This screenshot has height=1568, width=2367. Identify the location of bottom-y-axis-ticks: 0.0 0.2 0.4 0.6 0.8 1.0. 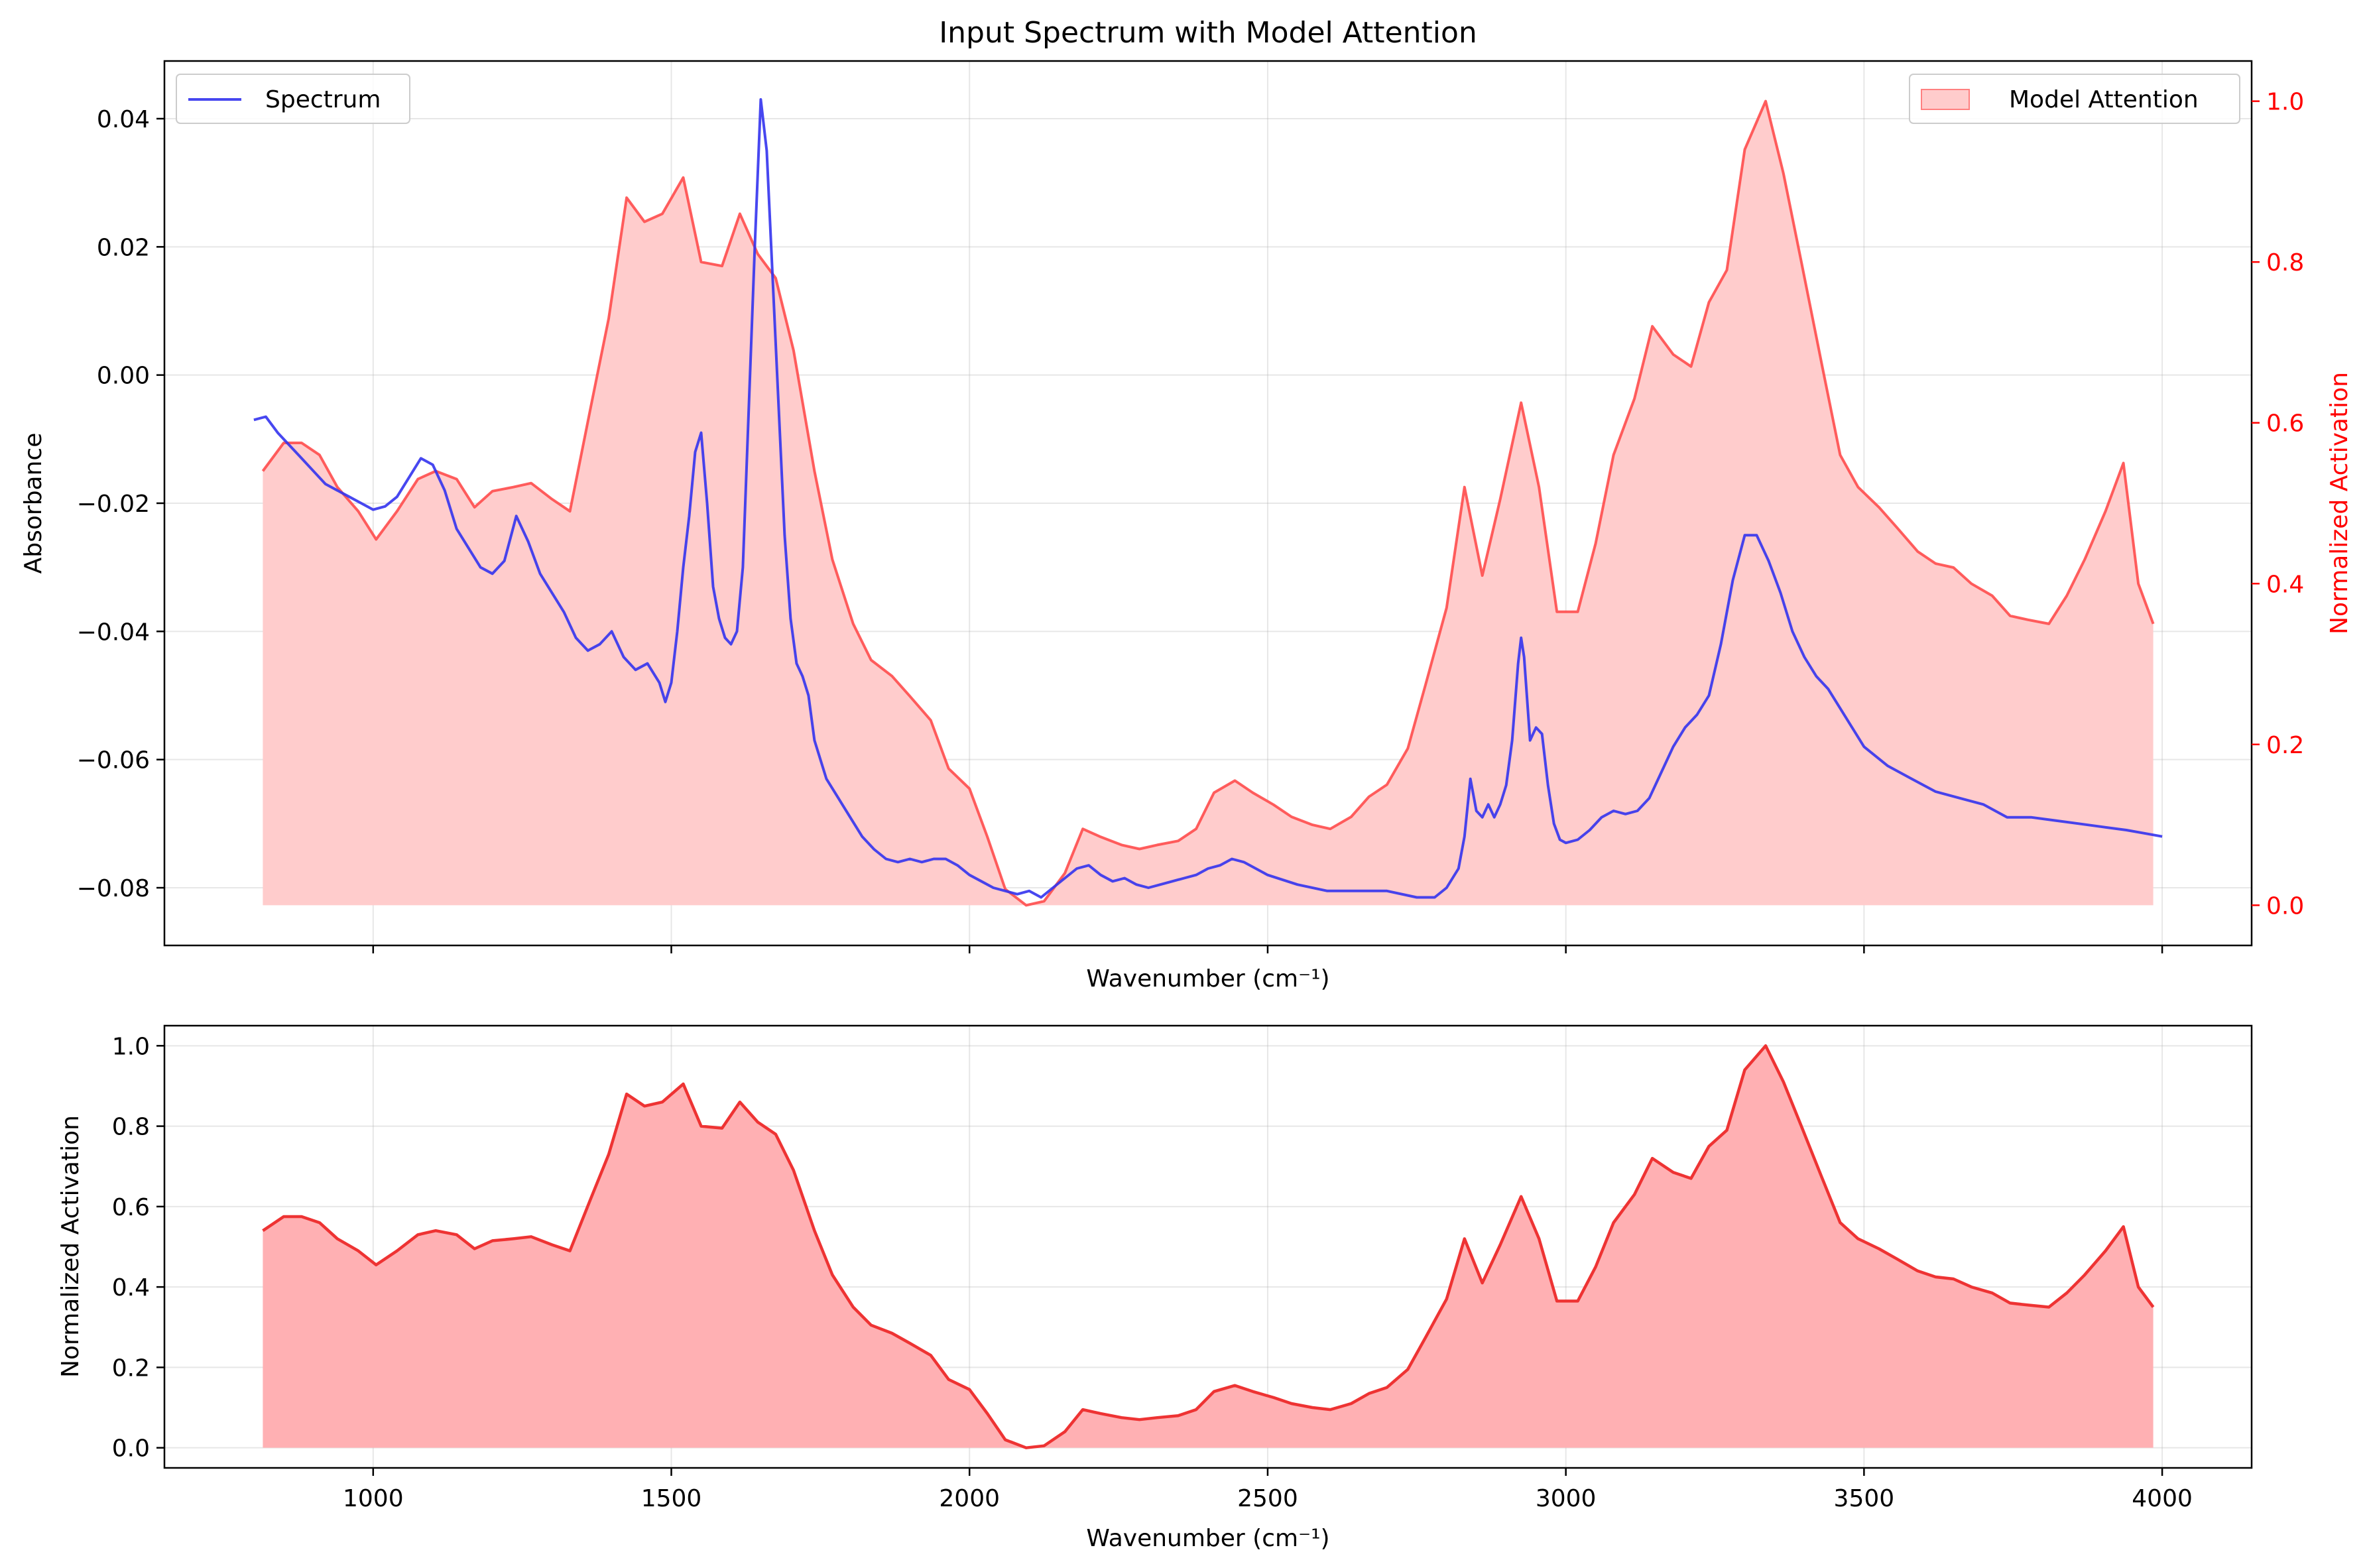
(138, 1248).